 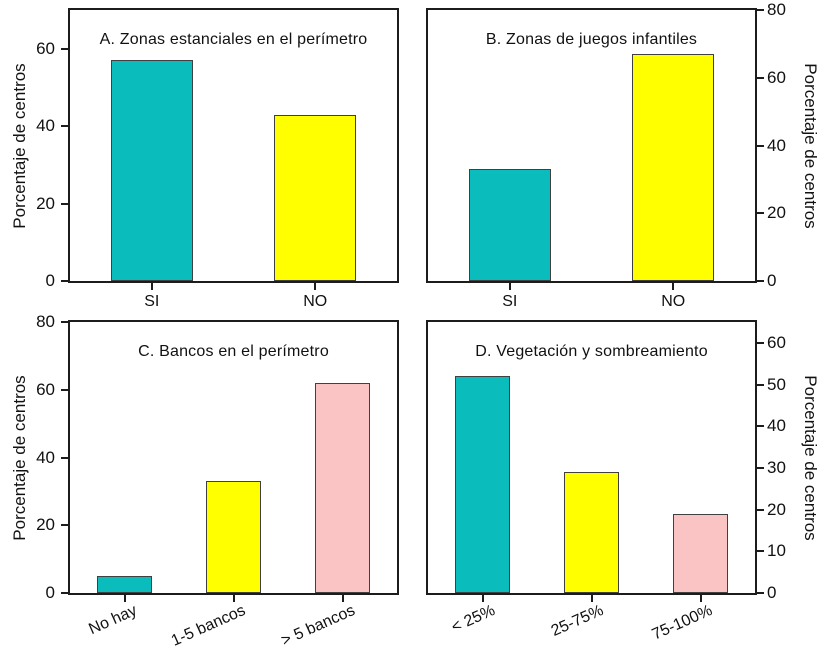 I want to click on x-axis-category-label: > 5 bancos, so click(x=318, y=626).